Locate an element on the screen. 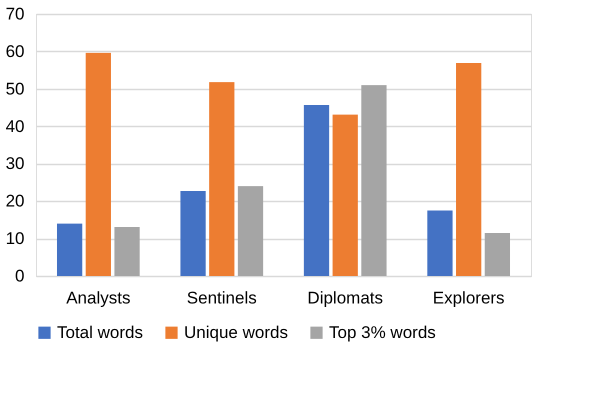  x-tick-label: Explorers is located at coordinates (468, 298).